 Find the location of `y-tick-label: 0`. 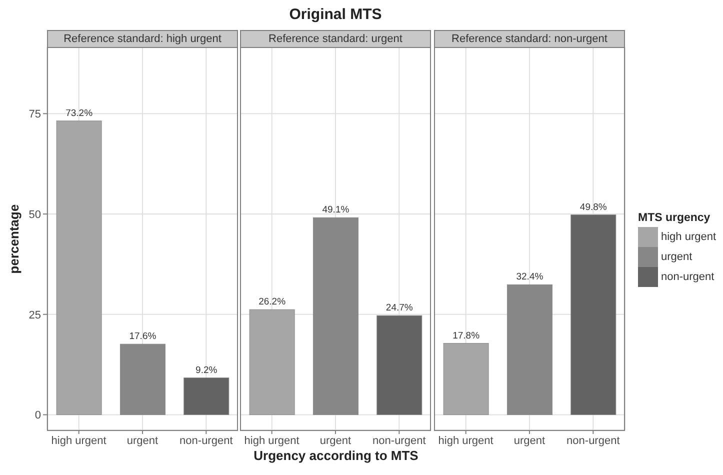

y-tick-label: 0 is located at coordinates (37, 416).